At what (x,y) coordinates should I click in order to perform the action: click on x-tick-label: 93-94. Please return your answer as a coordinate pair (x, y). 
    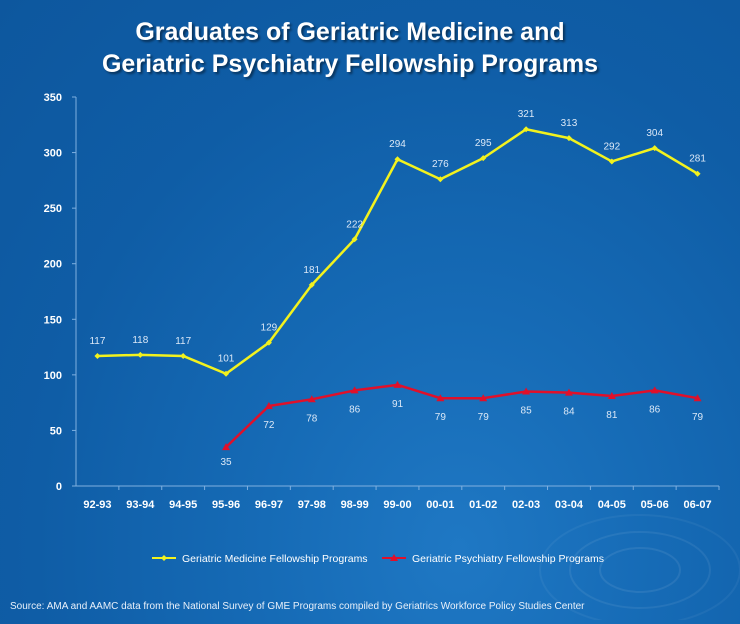
    Looking at the image, I should click on (140, 505).